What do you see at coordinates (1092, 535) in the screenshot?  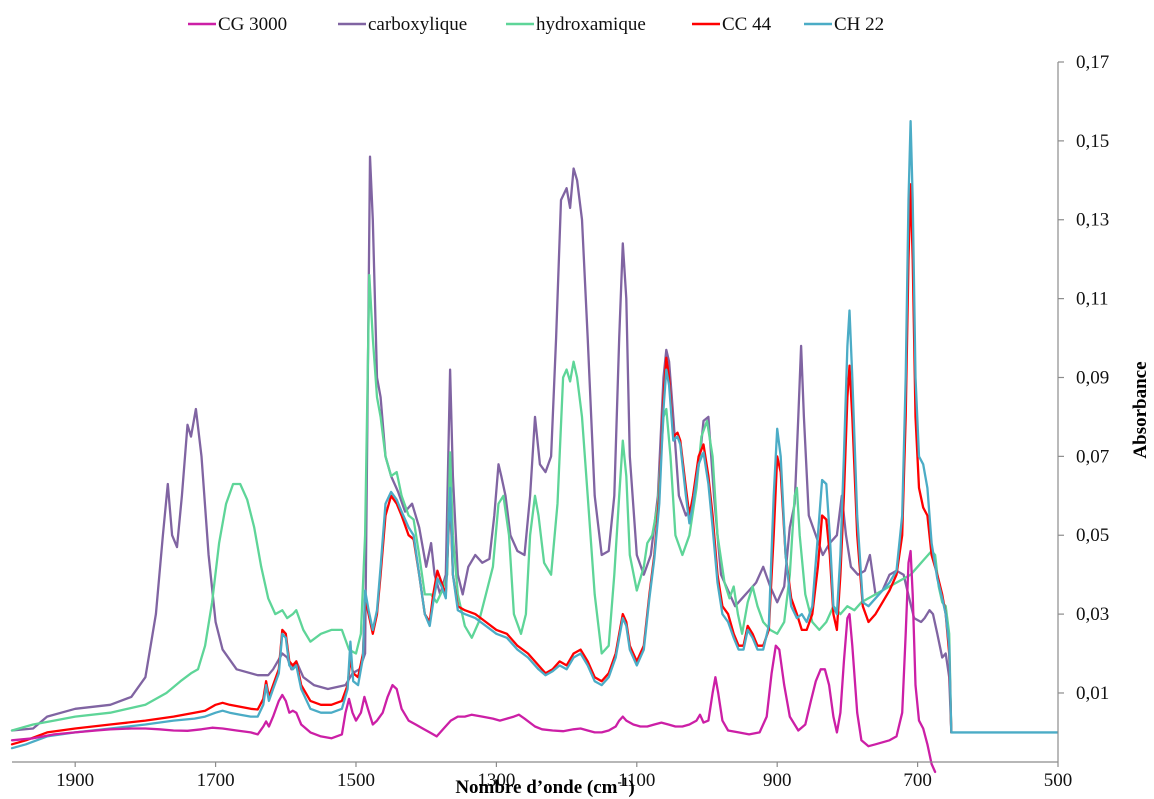 I see `y-tick-label: 0,05` at bounding box center [1092, 535].